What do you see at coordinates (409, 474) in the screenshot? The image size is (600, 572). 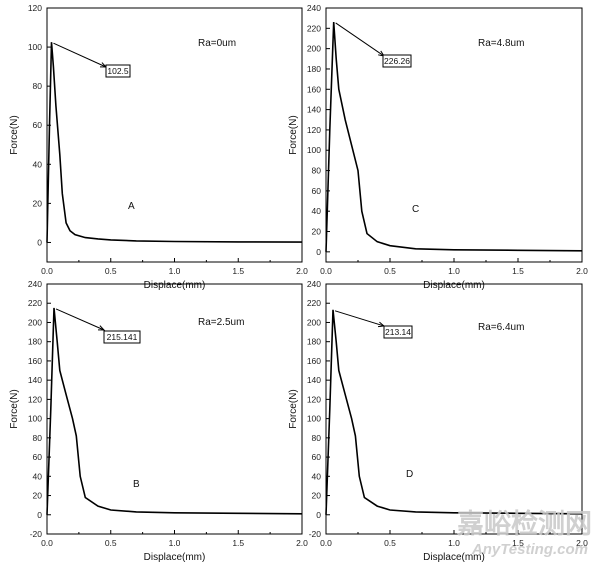 I see `panel-letter: D` at bounding box center [409, 474].